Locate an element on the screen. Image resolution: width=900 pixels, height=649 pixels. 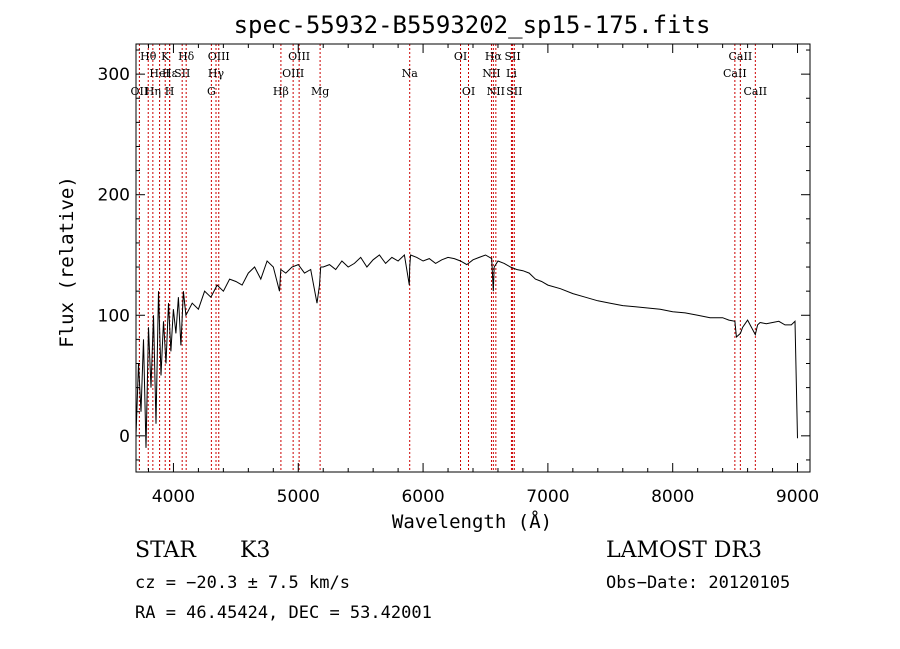
spectral-line-label: Hθ is located at coordinates (148, 56).